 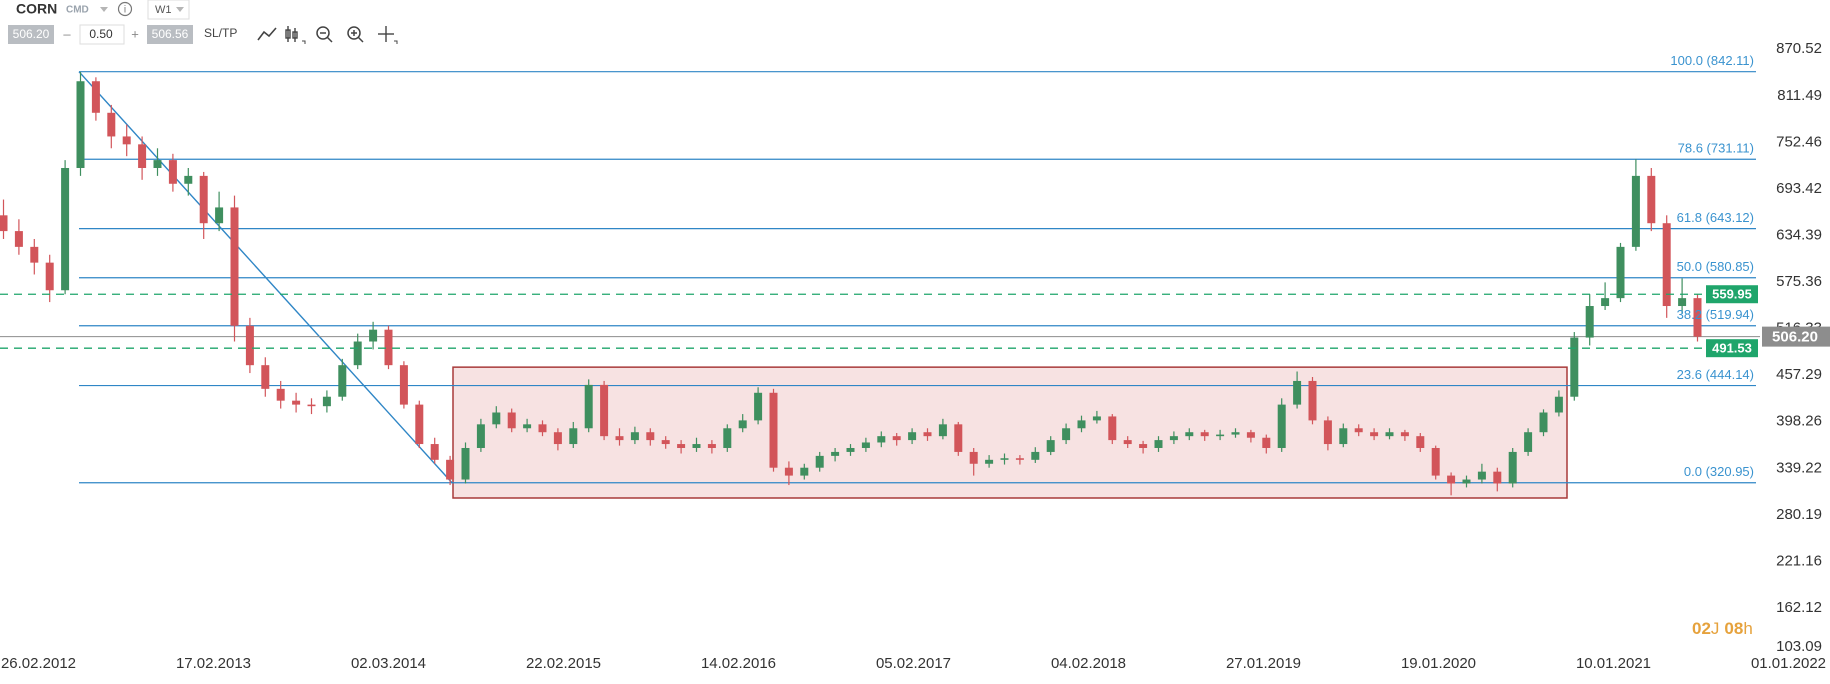 What do you see at coordinates (102, 34) in the screenshot?
I see `volume-box` at bounding box center [102, 34].